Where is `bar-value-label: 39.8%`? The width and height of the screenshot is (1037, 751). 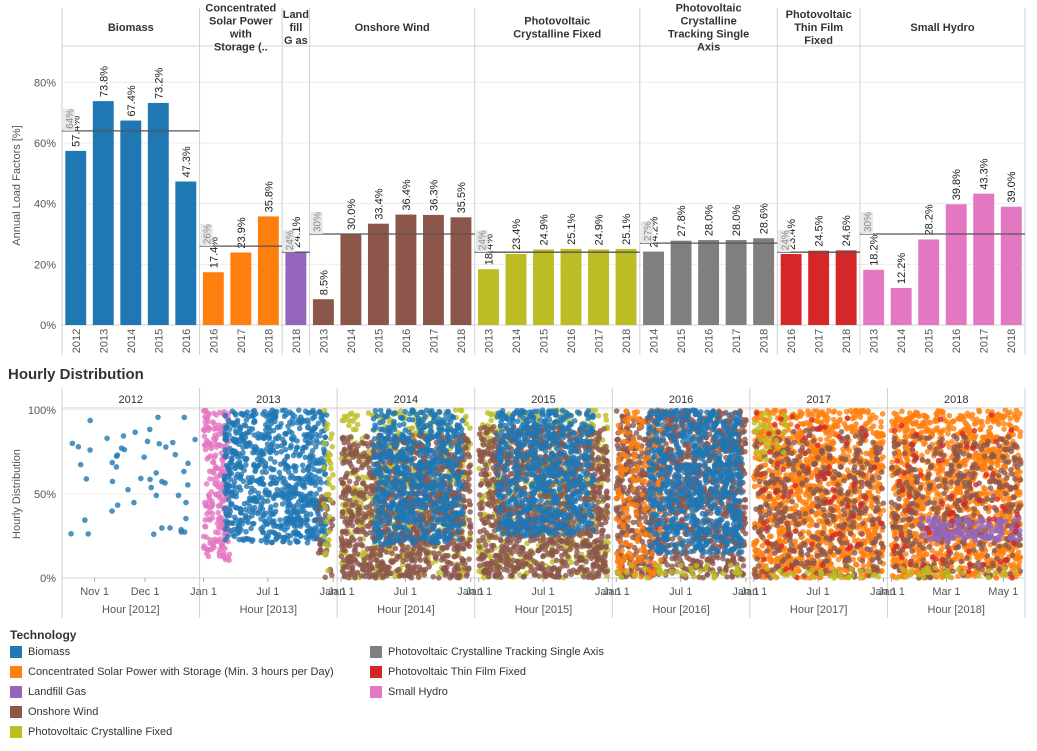 bar-value-label: 39.8% is located at coordinates (957, 184).